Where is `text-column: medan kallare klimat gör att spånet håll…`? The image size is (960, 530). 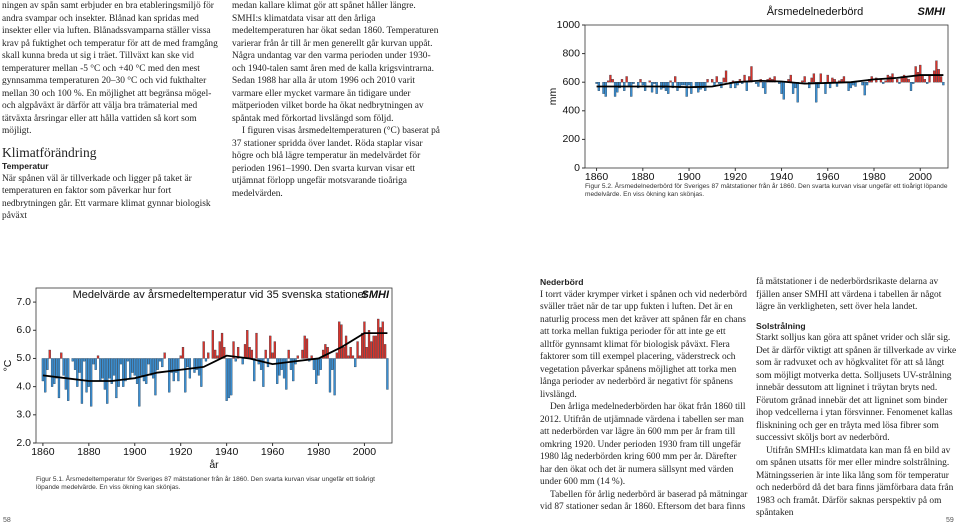
text-column: medan kallare klimat gör att spånet håll… is located at coordinates (338, 100).